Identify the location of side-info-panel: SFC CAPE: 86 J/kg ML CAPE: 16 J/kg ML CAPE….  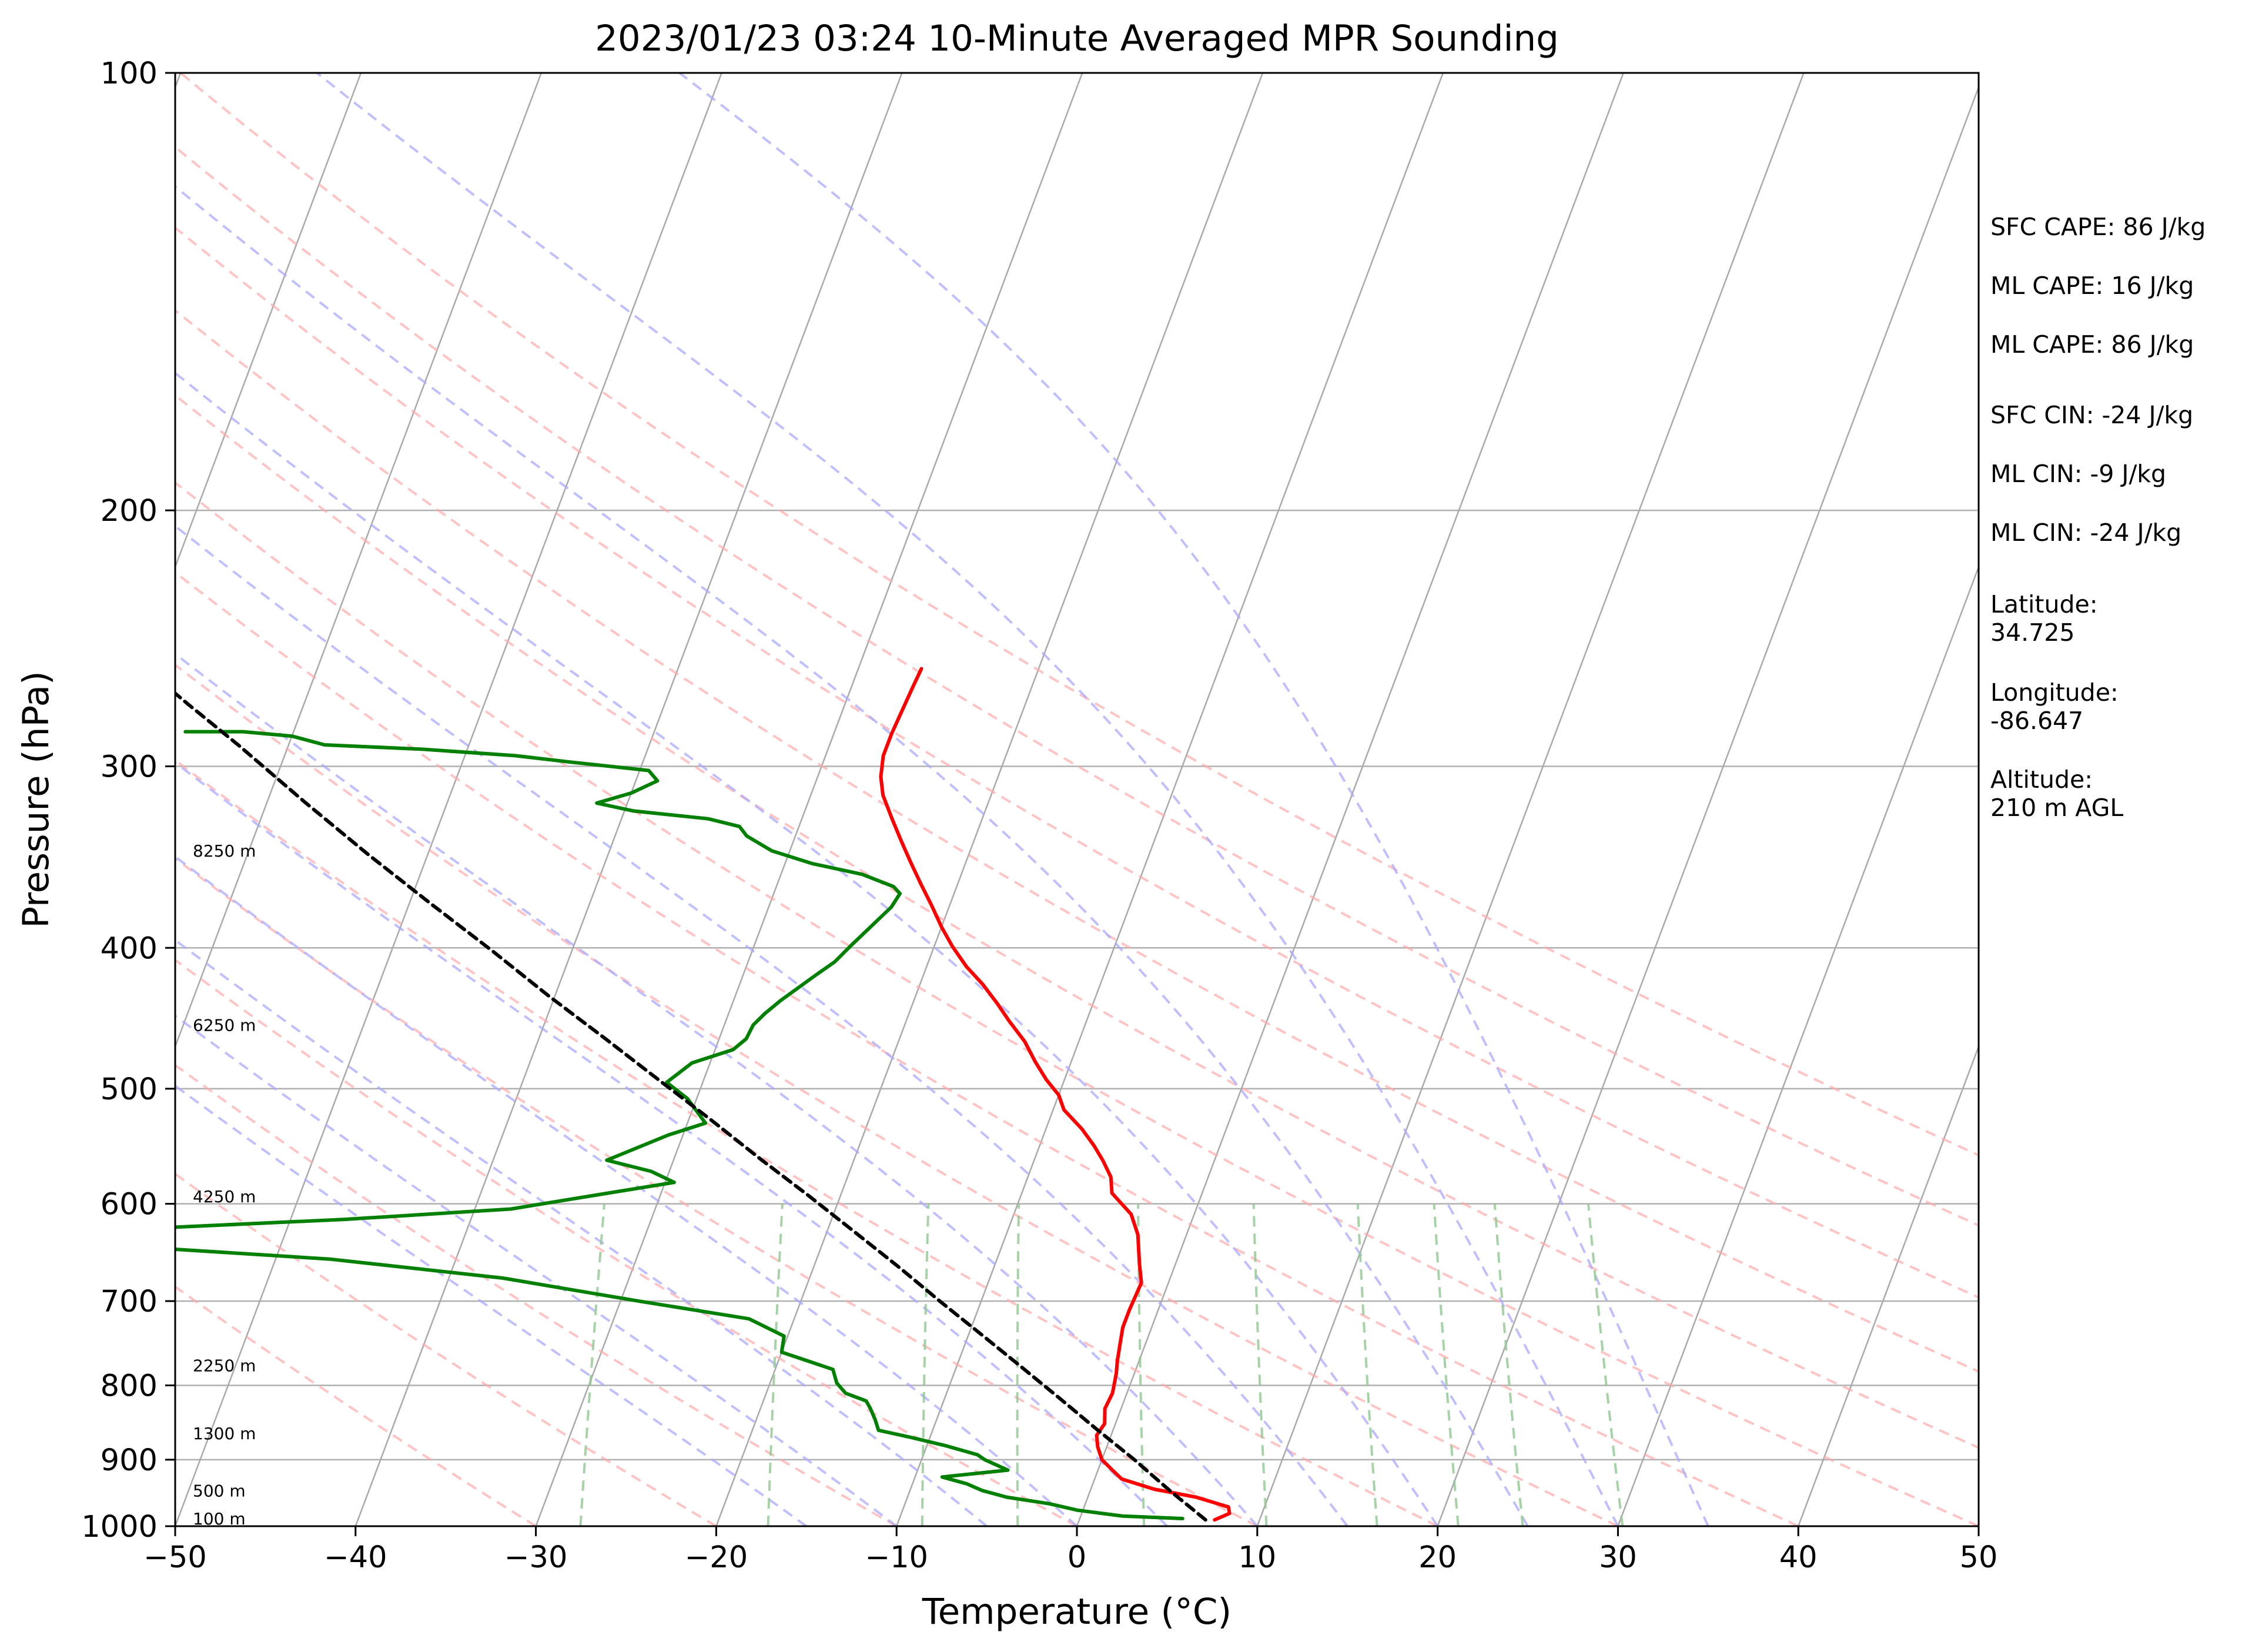
(2098, 518).